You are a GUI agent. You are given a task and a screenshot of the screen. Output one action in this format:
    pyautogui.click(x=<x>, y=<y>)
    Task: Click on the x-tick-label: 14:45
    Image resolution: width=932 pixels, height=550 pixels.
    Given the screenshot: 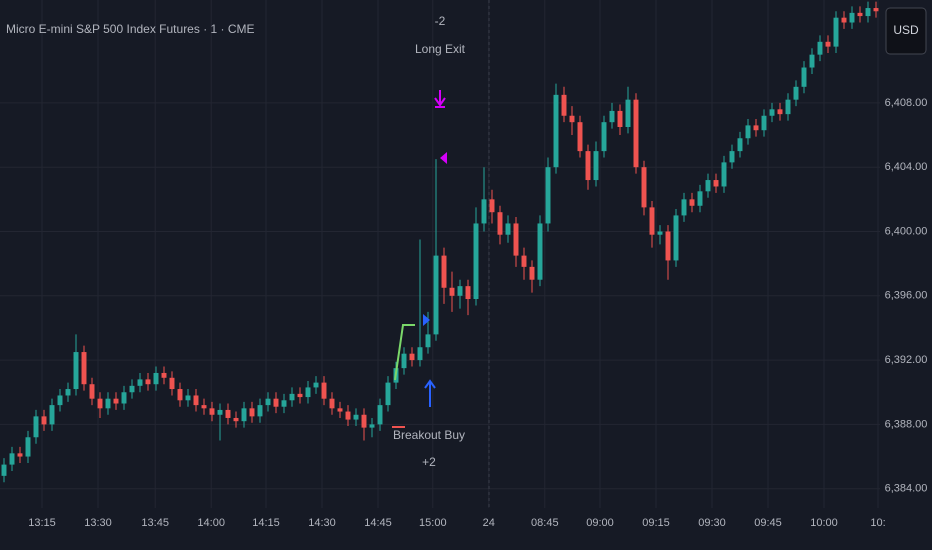 What is the action you would take?
    pyautogui.click(x=378, y=523)
    